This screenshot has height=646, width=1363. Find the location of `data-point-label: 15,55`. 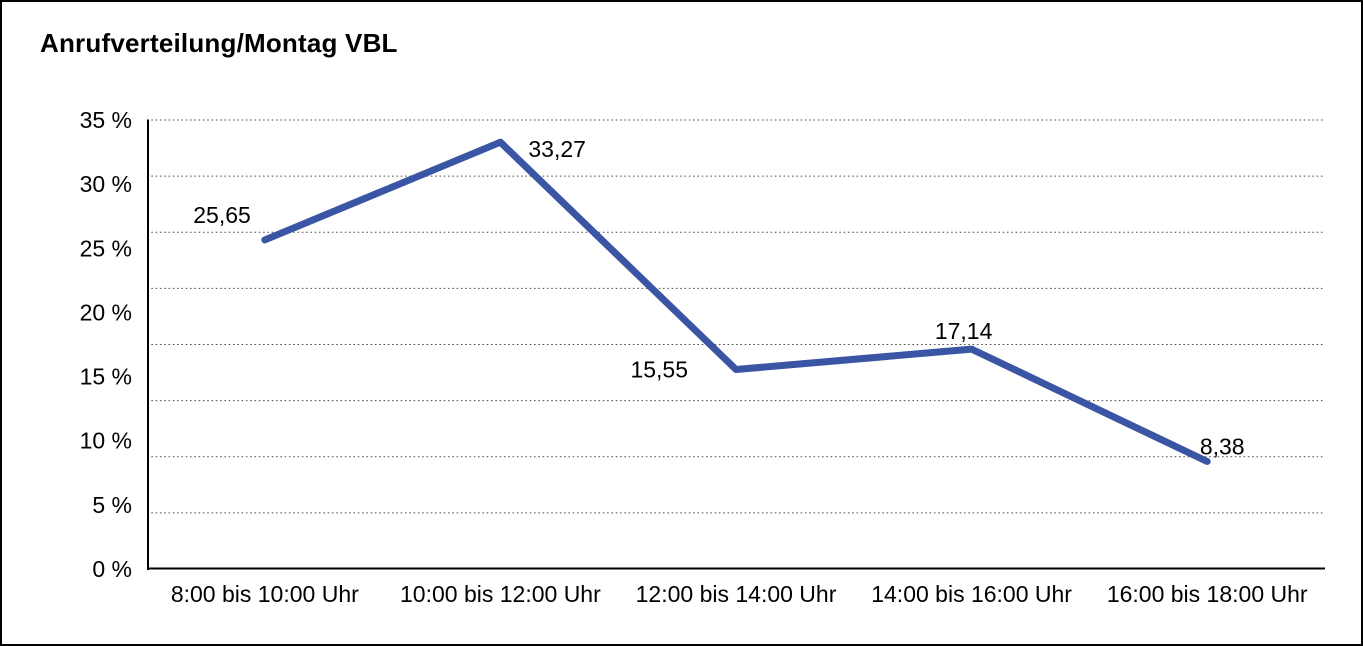

data-point-label: 15,55 is located at coordinates (659, 370).